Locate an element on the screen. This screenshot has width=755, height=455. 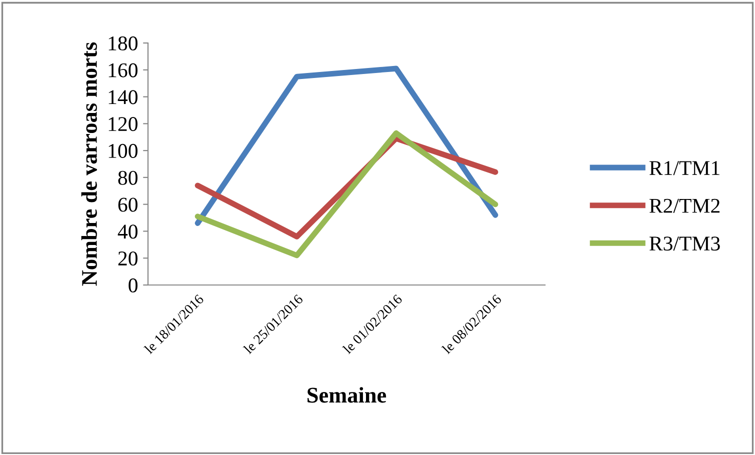
legend-label: R3/TM3 is located at coordinates (684, 243).